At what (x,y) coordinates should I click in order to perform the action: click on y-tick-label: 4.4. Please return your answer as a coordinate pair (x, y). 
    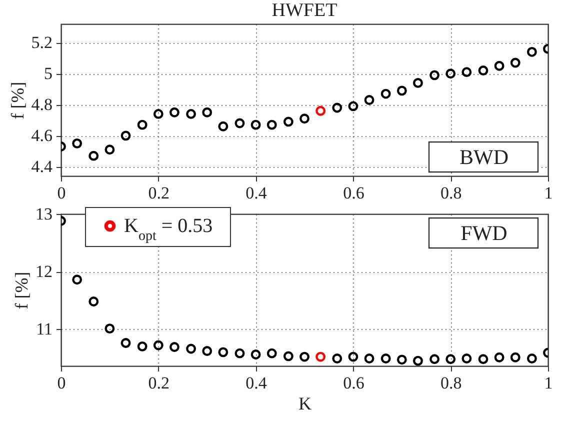
    Looking at the image, I should click on (42, 166).